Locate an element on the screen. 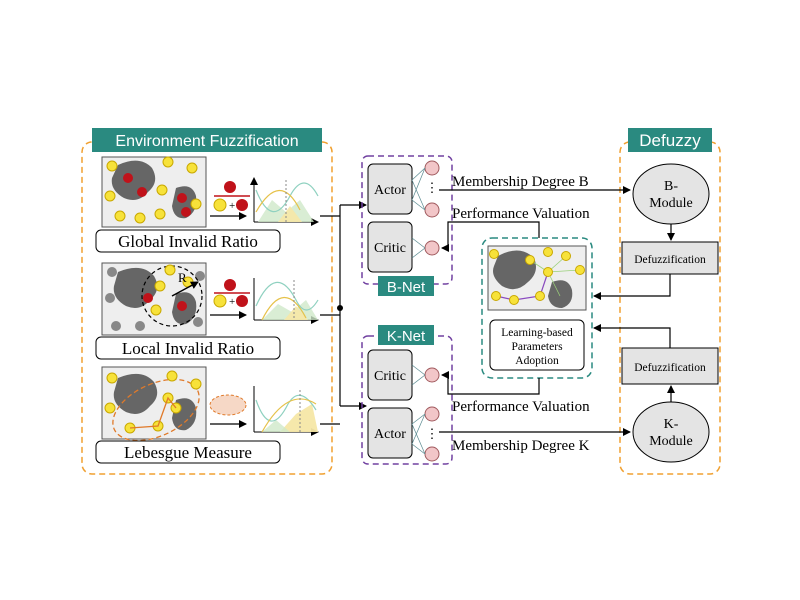 The height and width of the screenshot is (600, 800). k-module-node is located at coordinates (671, 432).